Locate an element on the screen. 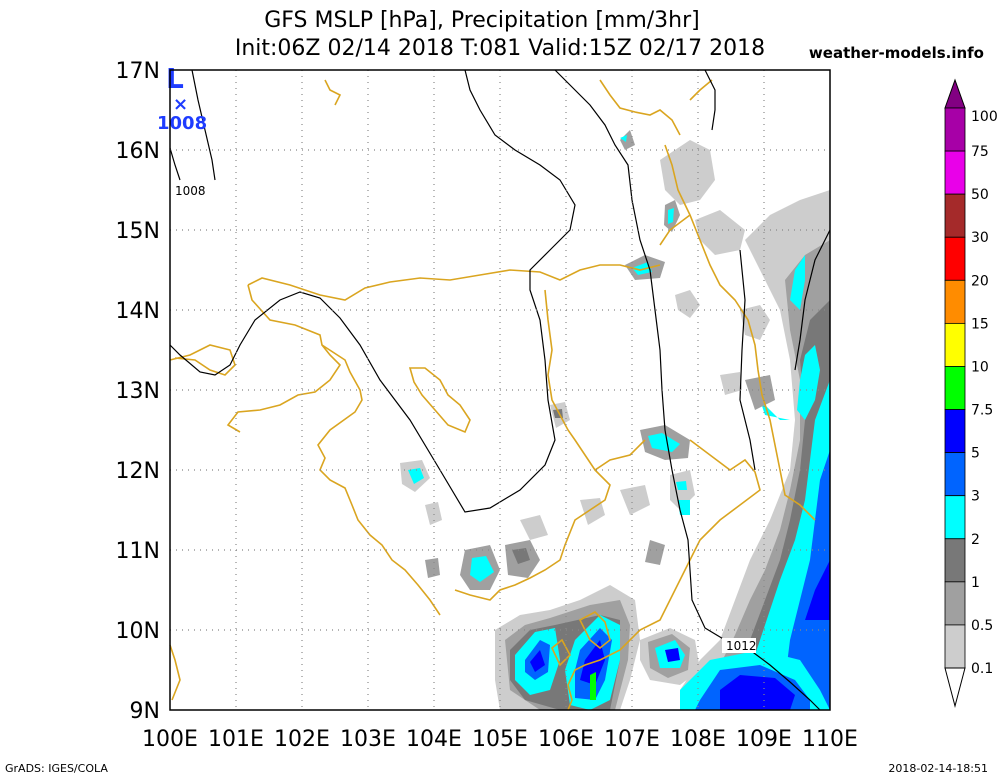 The height and width of the screenshot is (779, 1000). lon-label: 104E is located at coordinates (434, 739).